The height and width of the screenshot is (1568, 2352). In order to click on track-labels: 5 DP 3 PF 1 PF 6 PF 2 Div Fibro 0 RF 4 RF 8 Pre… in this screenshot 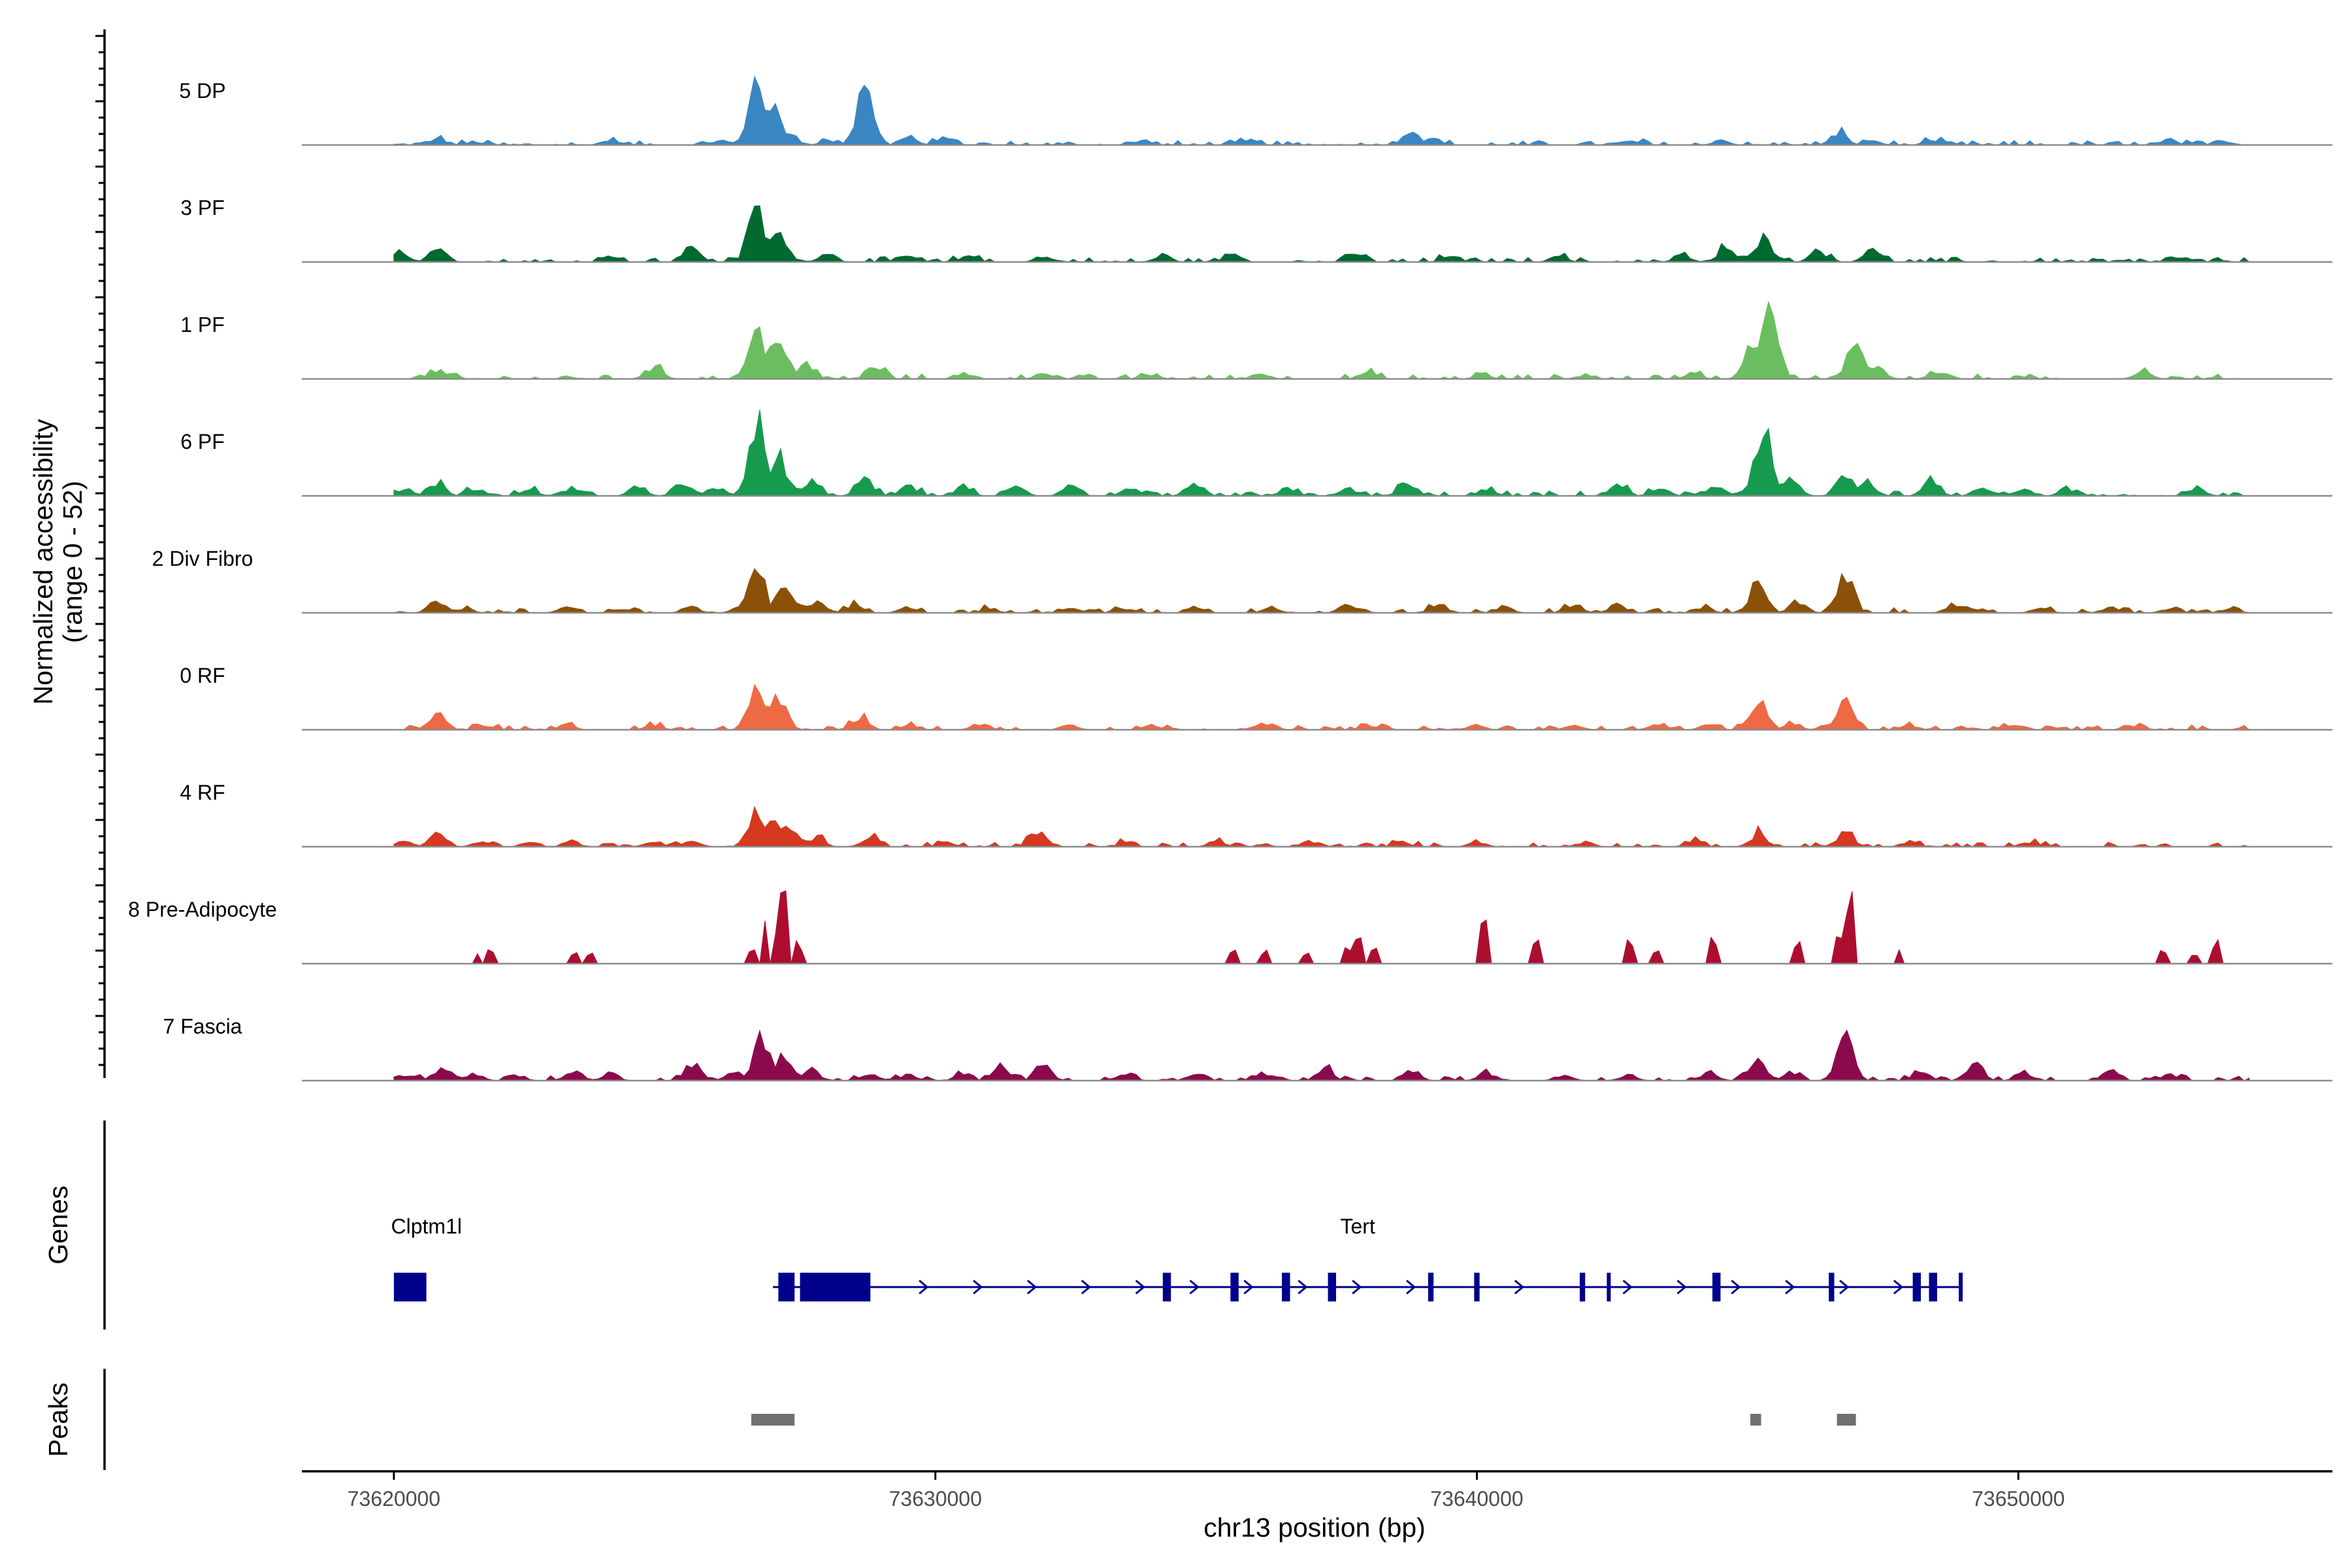, I will do `click(202, 558)`.